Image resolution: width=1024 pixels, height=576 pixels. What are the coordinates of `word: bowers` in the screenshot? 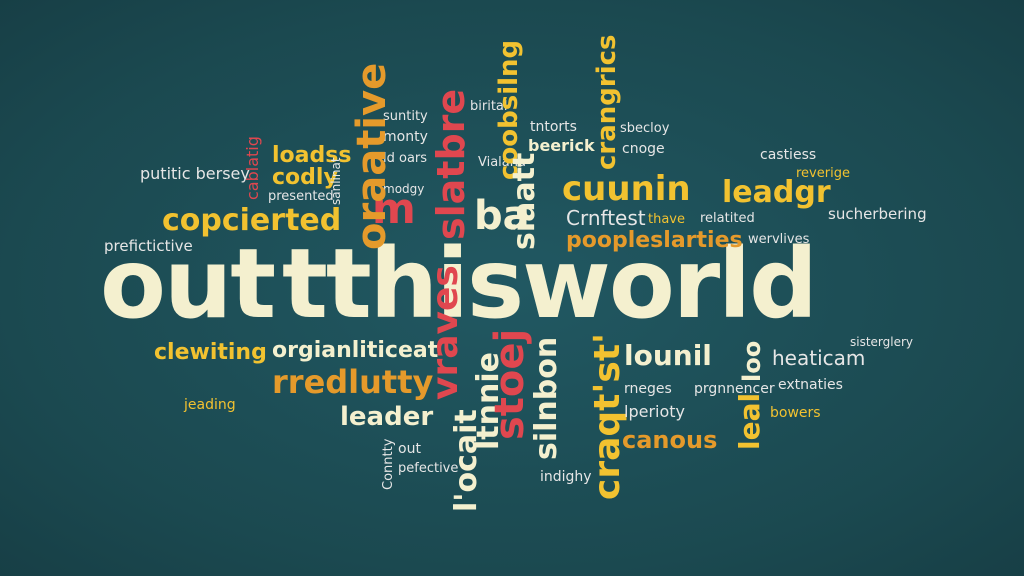 It's located at (795, 413).